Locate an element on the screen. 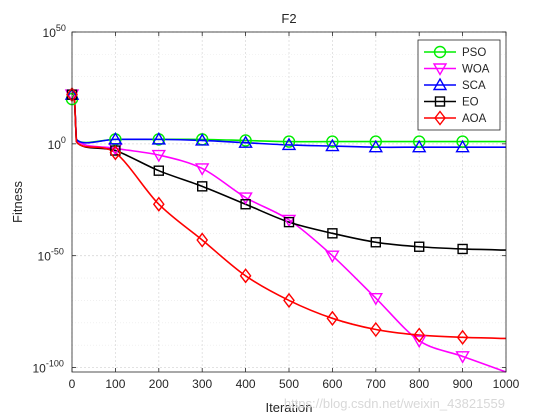 The width and height of the screenshot is (560, 420). legend-label-sca: SCA is located at coordinates (474, 86).